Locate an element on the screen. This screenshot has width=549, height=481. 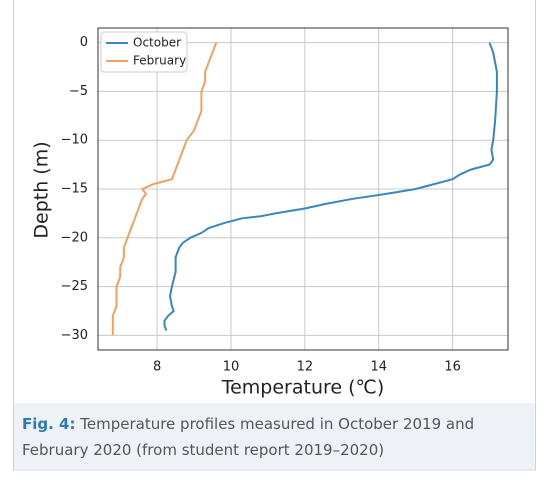
caption-label: Fig. 4: is located at coordinates (49, 424).